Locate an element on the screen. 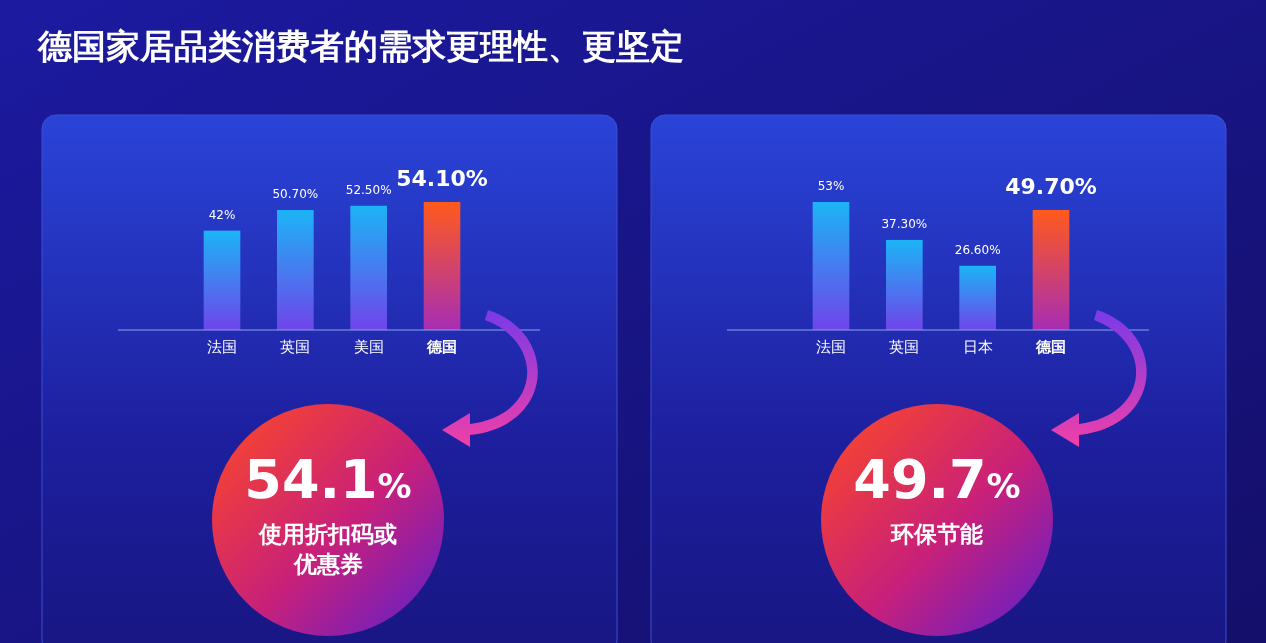 This screenshot has width=1266, height=643. data-label: 52.50% is located at coordinates (368, 189).